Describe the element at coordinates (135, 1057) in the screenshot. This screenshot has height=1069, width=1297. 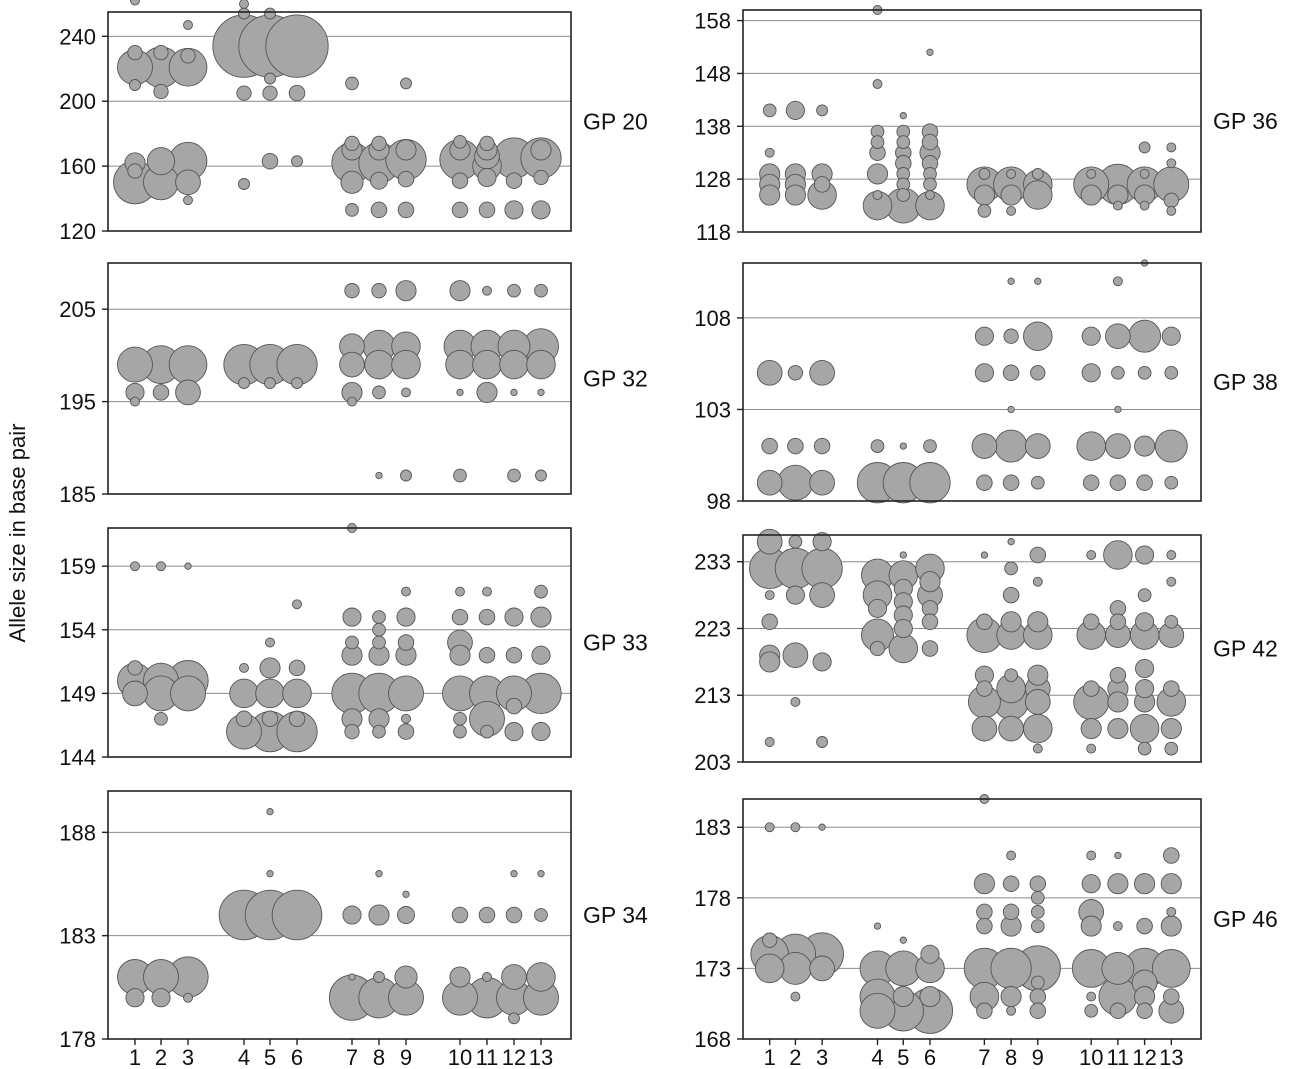
I see `x-tick-label: 1` at that location.